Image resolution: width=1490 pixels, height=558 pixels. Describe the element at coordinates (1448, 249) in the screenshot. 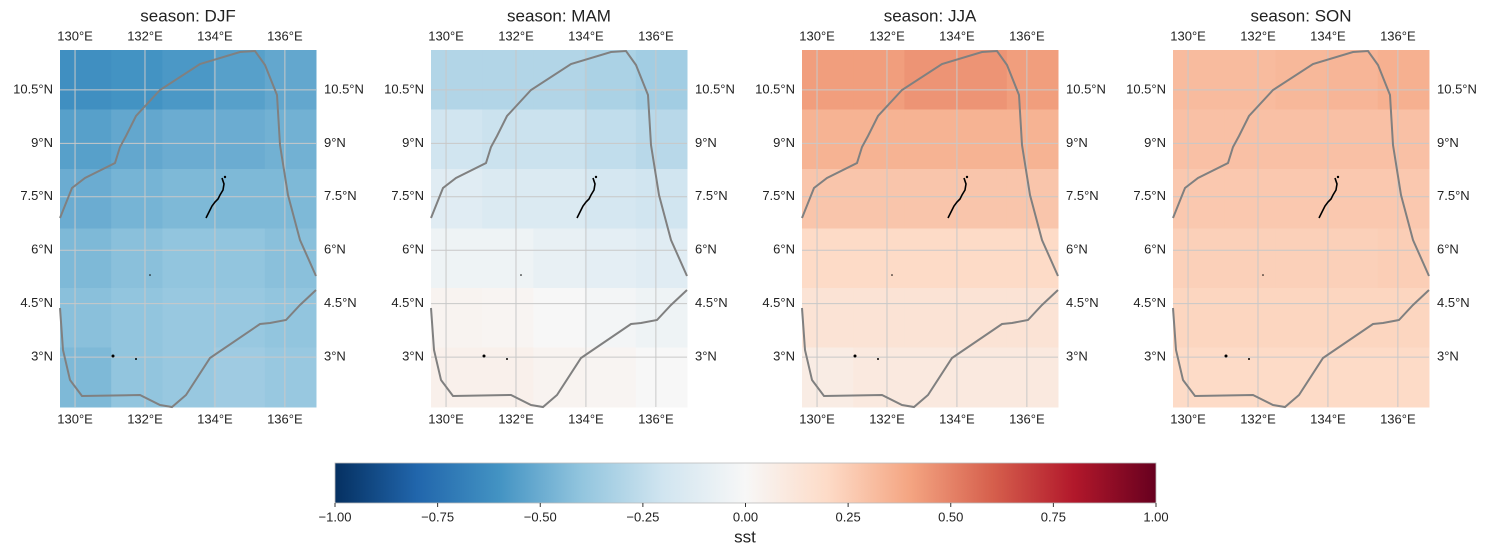

I see `y-tick-label: 6°N` at that location.